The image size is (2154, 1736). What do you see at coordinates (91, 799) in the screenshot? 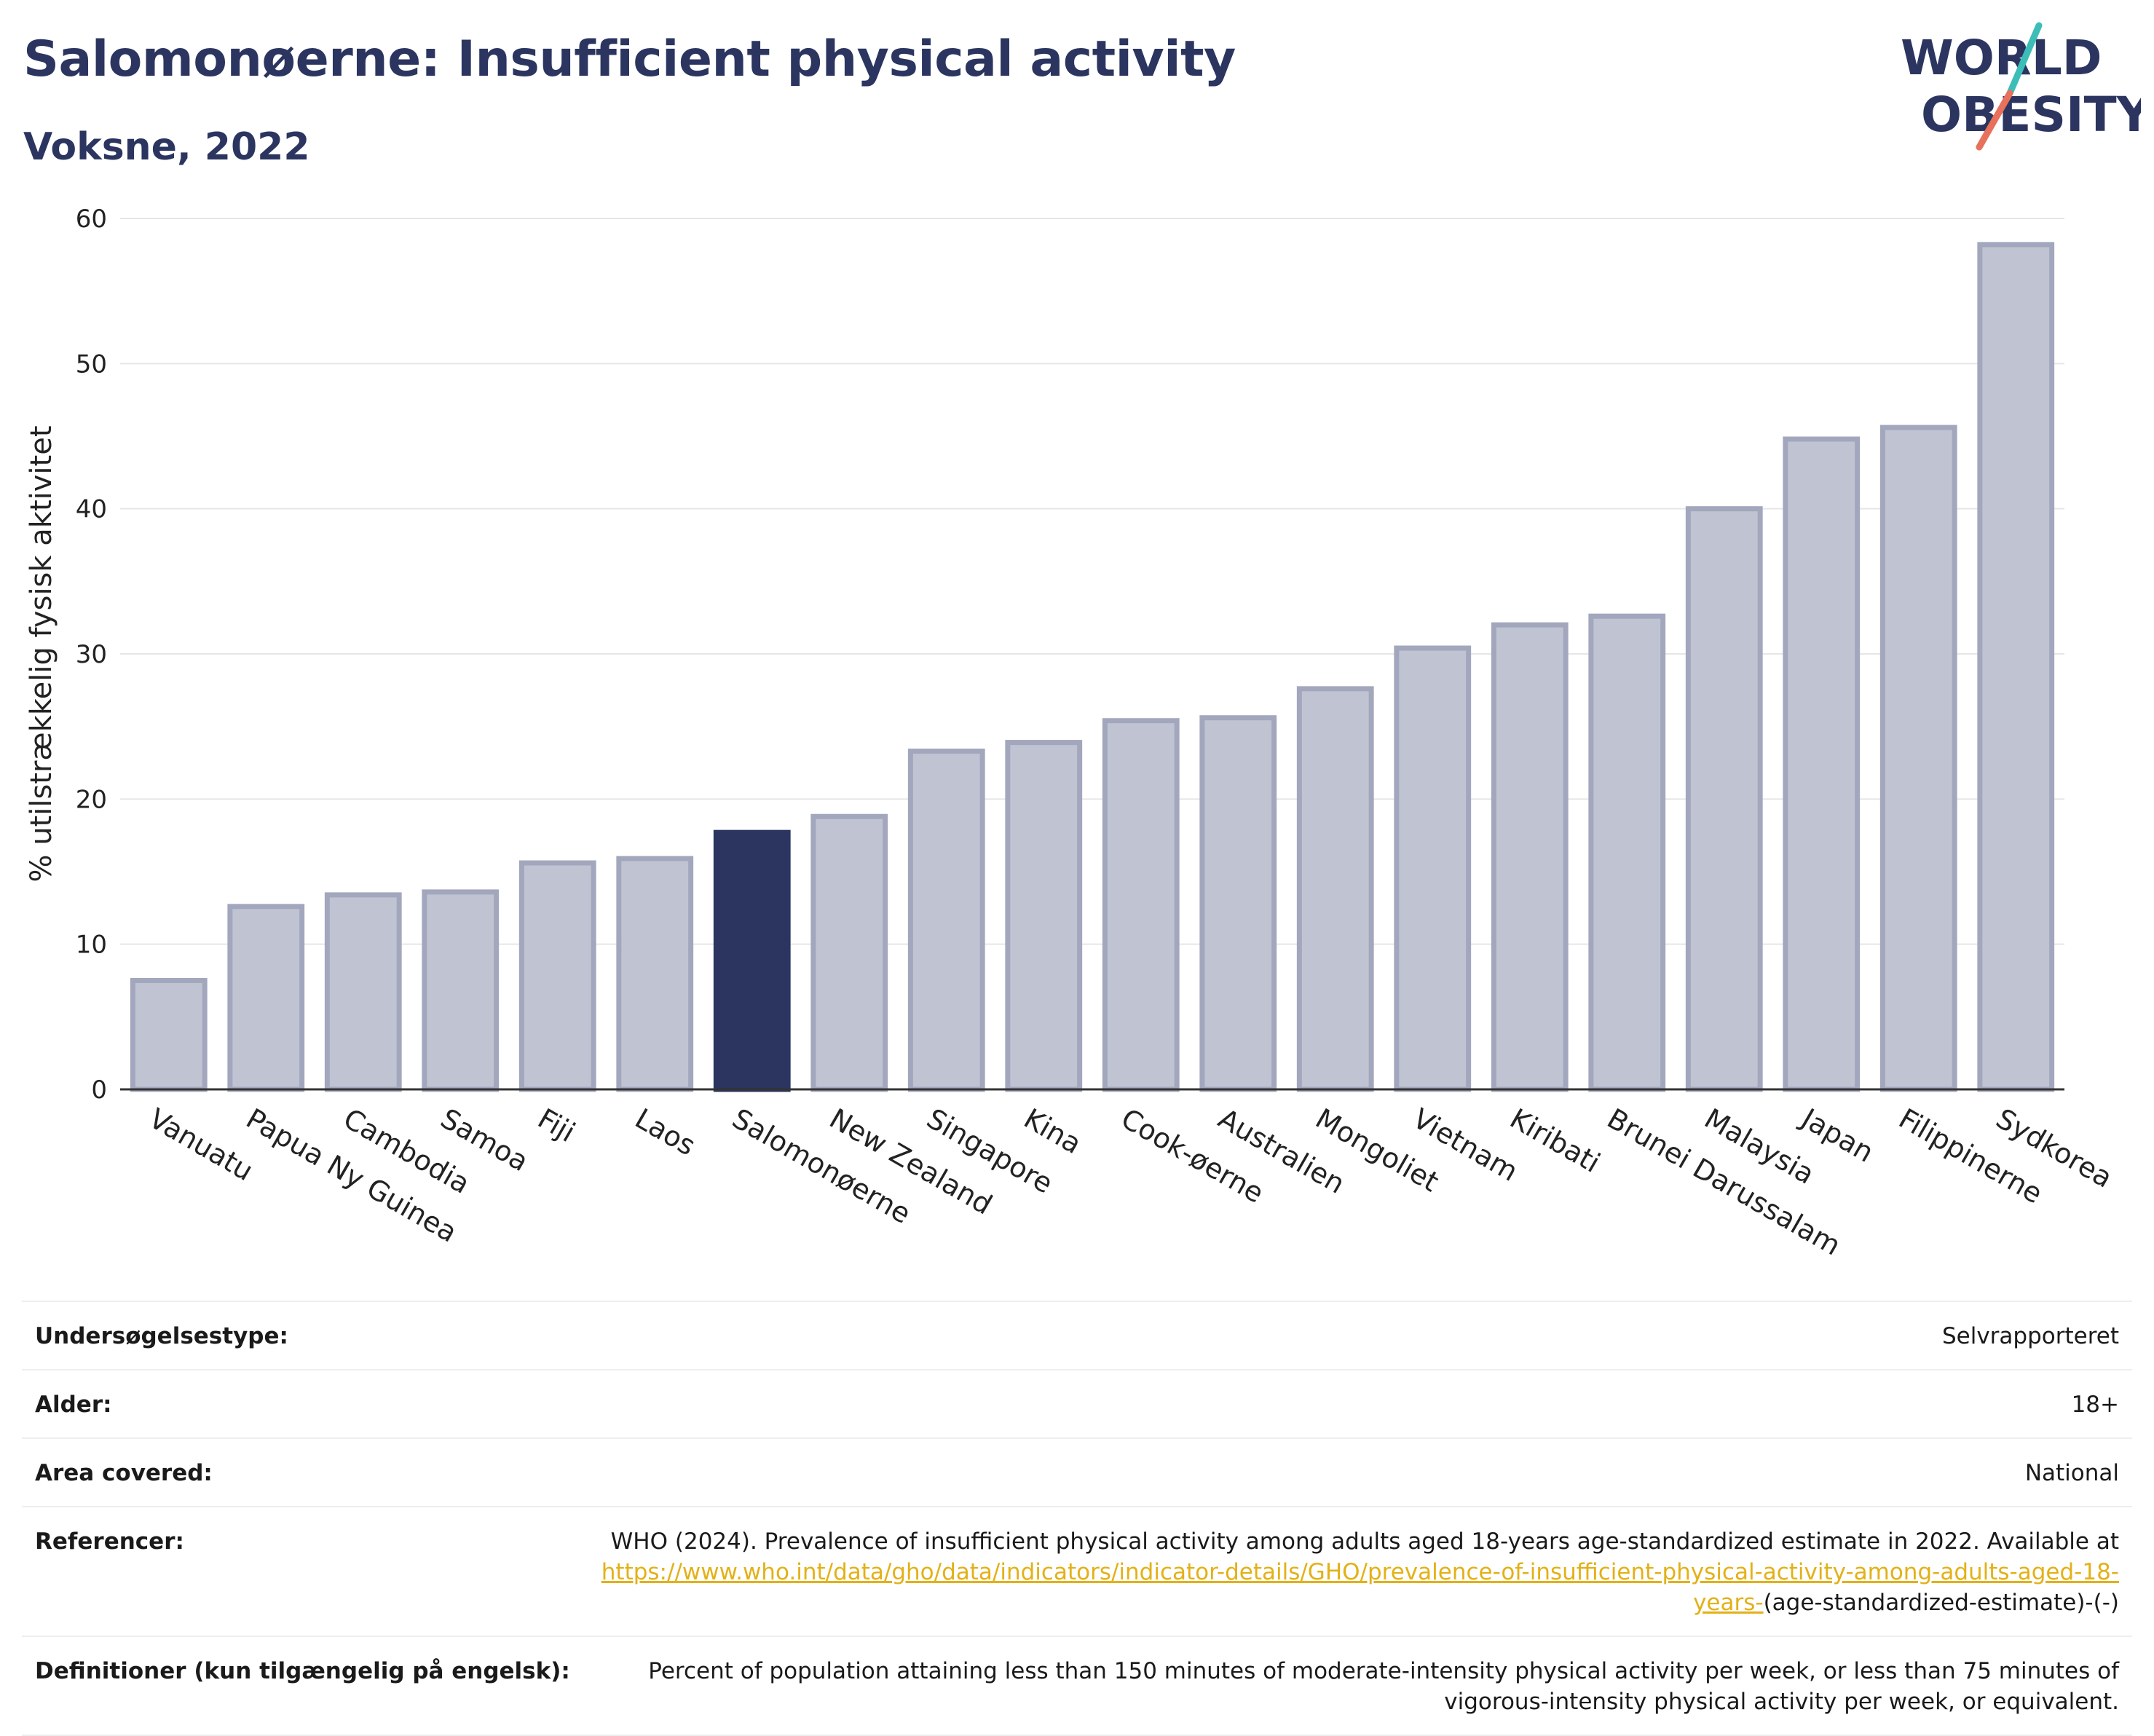
I see `y-tick-label: 20` at bounding box center [91, 799].